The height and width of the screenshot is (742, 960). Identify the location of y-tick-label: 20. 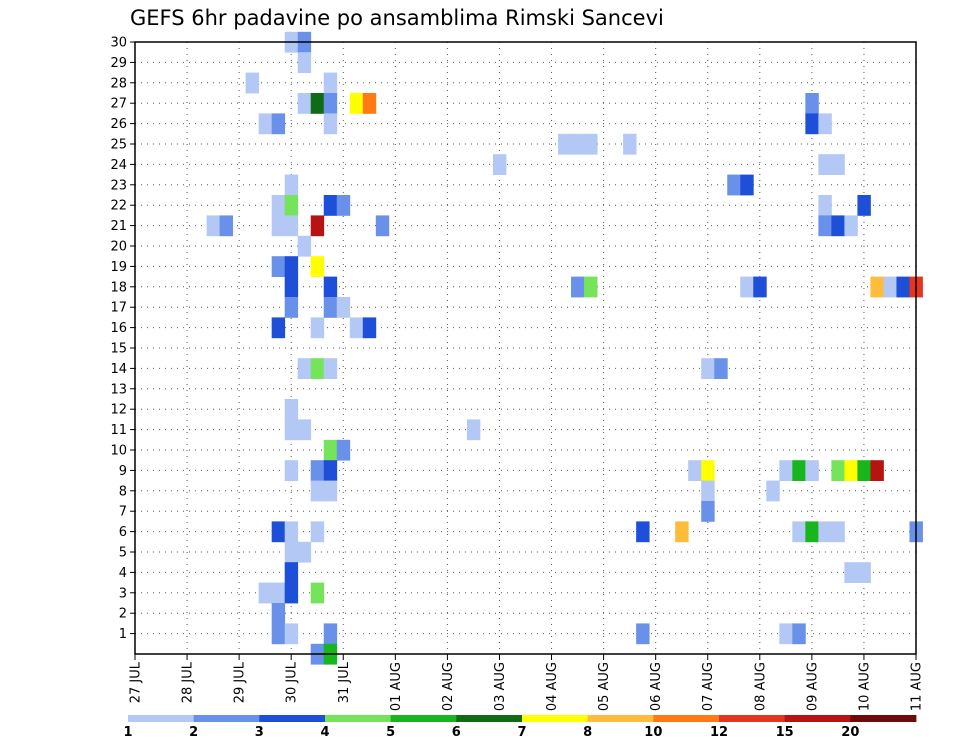
(118, 247).